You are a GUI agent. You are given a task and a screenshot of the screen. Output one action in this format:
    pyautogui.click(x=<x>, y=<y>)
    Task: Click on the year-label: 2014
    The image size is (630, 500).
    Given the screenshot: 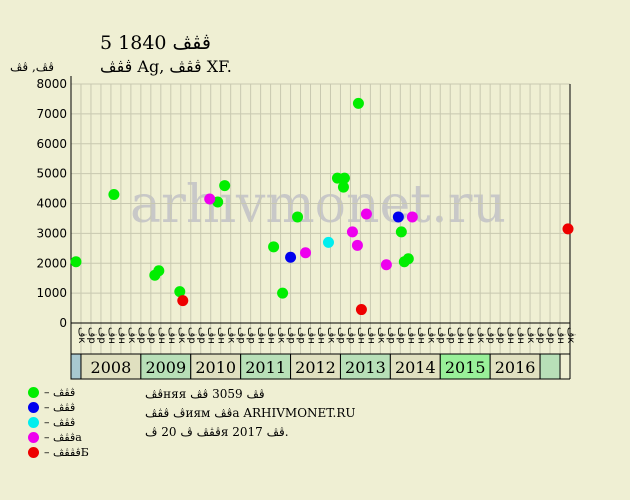 What is the action you would take?
    pyautogui.click(x=415, y=367)
    